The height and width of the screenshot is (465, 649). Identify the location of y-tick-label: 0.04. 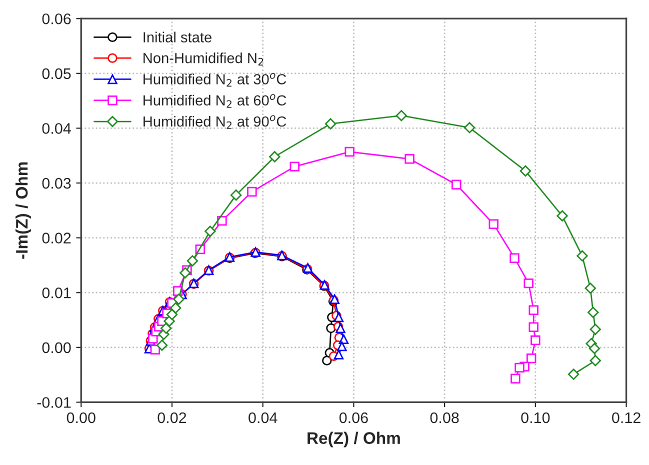
(56, 128).